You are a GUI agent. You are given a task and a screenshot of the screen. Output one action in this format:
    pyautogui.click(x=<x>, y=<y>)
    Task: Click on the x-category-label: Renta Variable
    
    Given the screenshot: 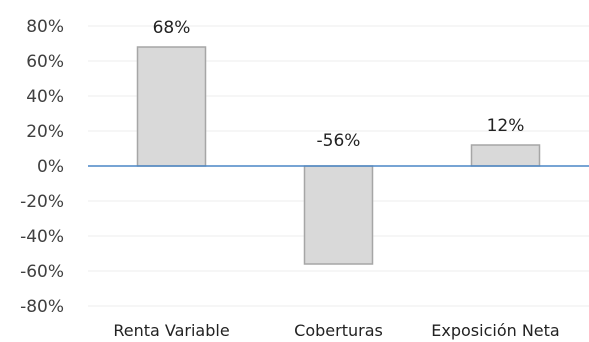 What is the action you would take?
    pyautogui.click(x=171, y=330)
    